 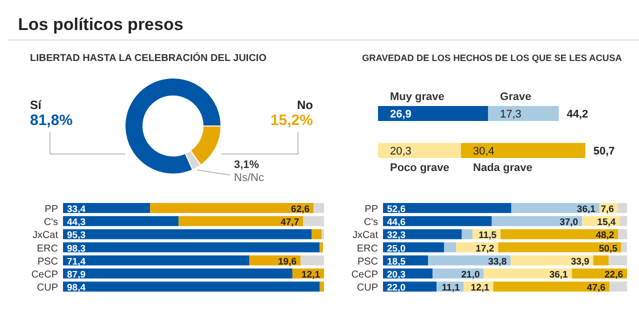 What do you see at coordinates (488, 236) in the screenshot?
I see `data-label: 11,5` at bounding box center [488, 236].